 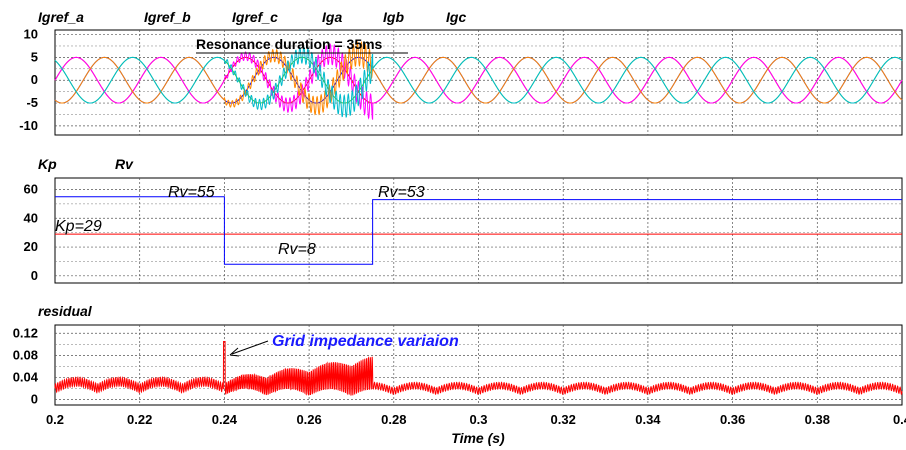 I want to click on series-igc, so click(x=478, y=82).